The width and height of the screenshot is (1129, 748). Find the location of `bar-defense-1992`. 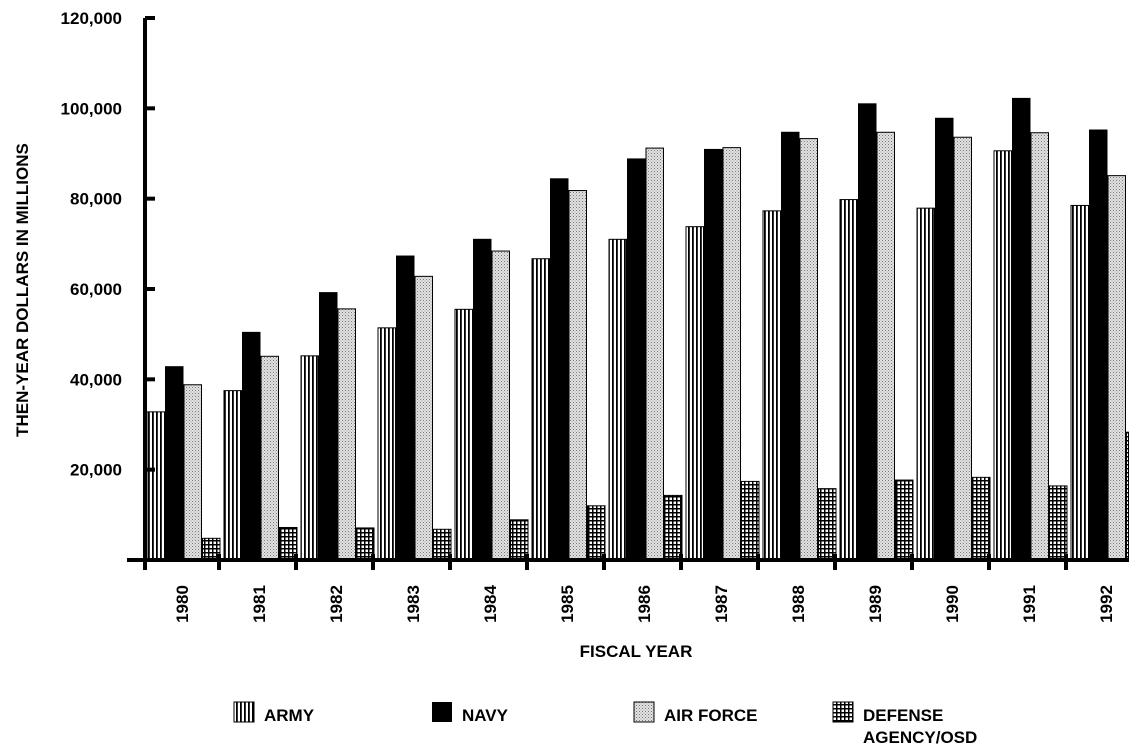

bar-defense-1992 is located at coordinates (1127, 496).